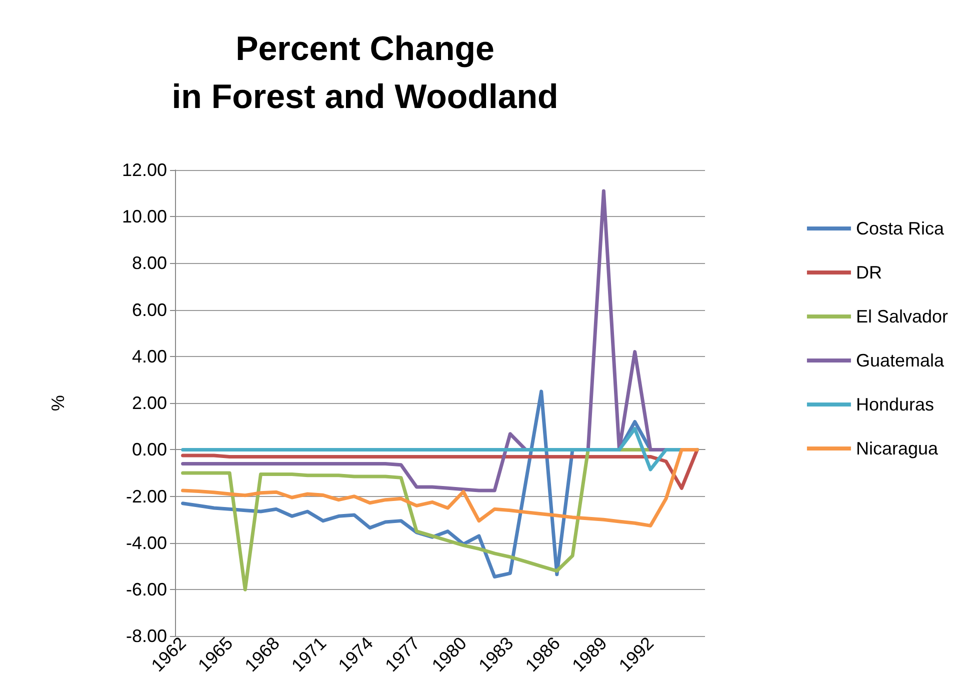 The height and width of the screenshot is (677, 963). Describe the element at coordinates (895, 404) in the screenshot. I see `legend-label: Honduras` at that location.